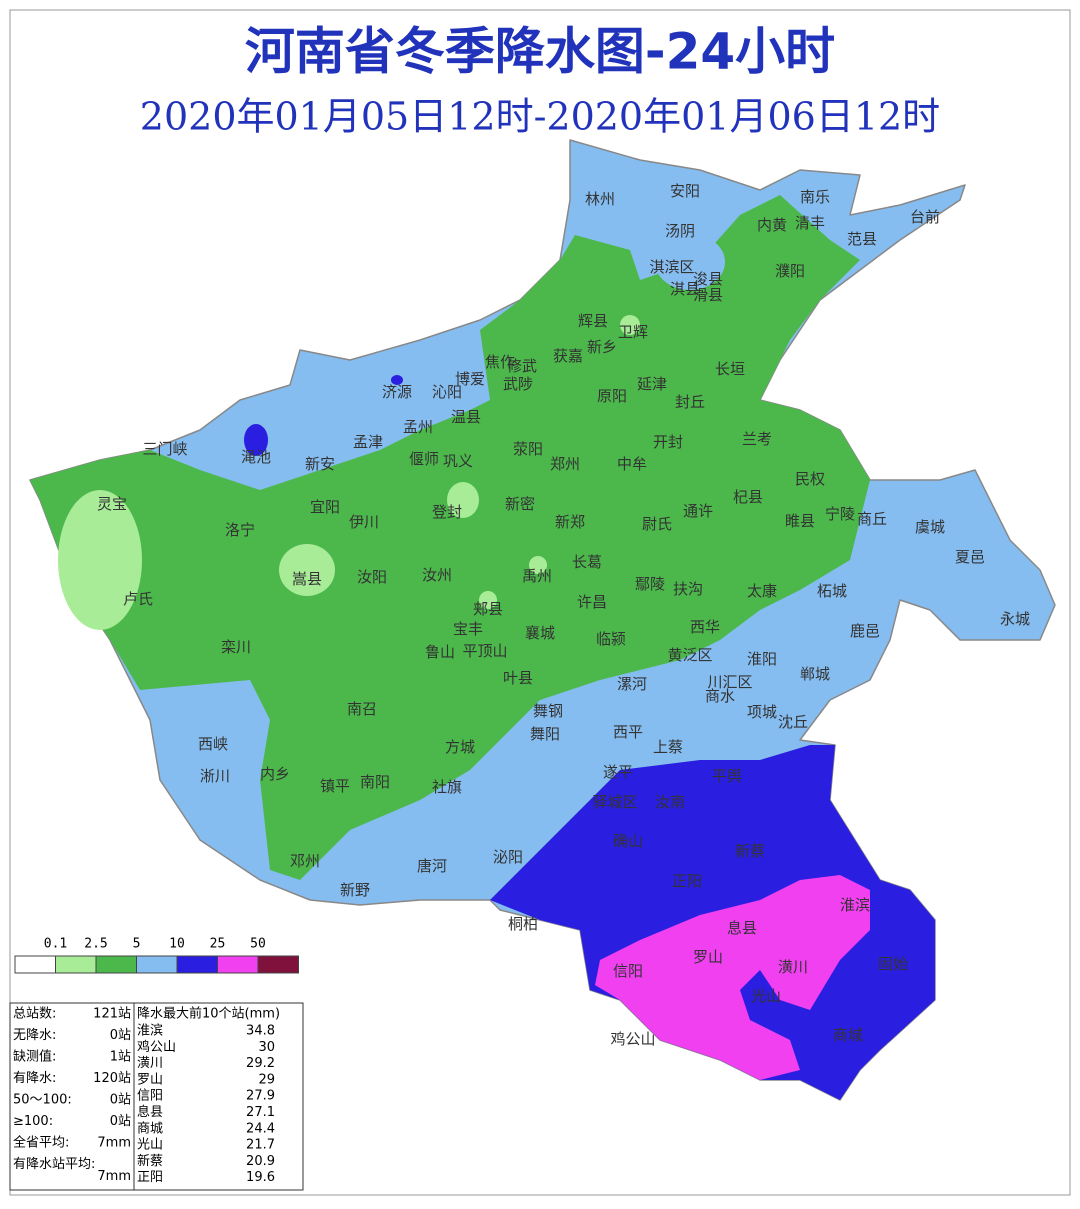  I want to click on place-label: 鲁山, so click(440, 652).